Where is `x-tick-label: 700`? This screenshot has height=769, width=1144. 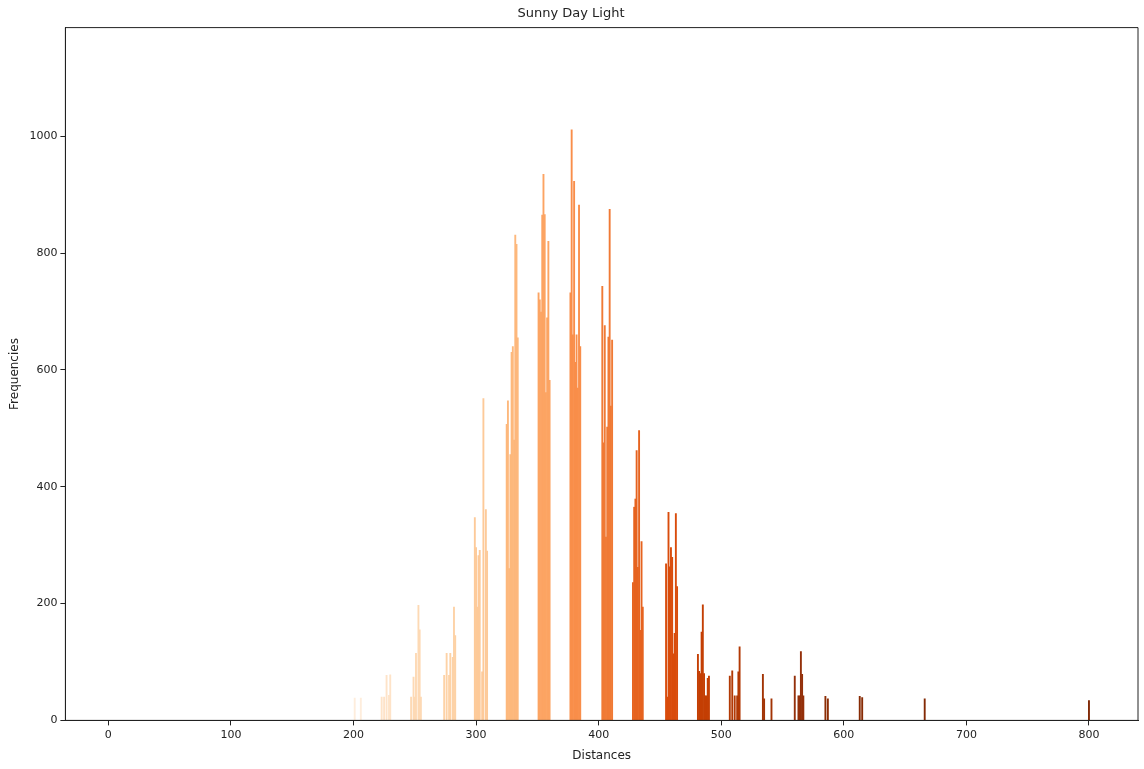 x-tick-label: 700 is located at coordinates (966, 734).